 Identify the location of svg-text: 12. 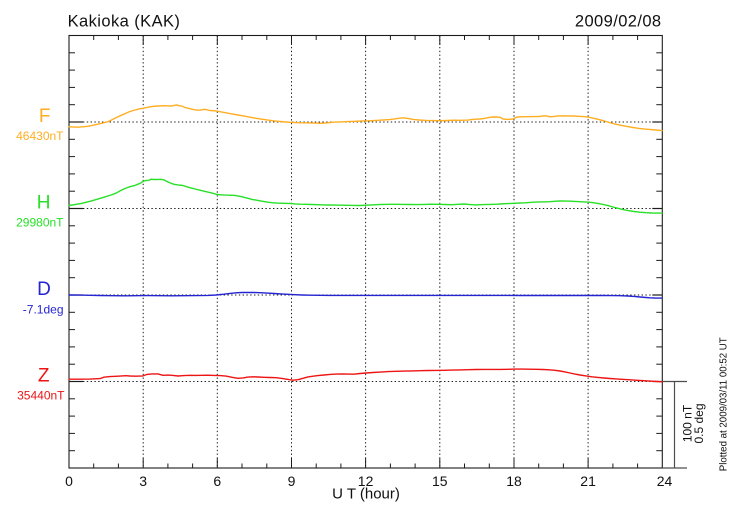
(366, 481).